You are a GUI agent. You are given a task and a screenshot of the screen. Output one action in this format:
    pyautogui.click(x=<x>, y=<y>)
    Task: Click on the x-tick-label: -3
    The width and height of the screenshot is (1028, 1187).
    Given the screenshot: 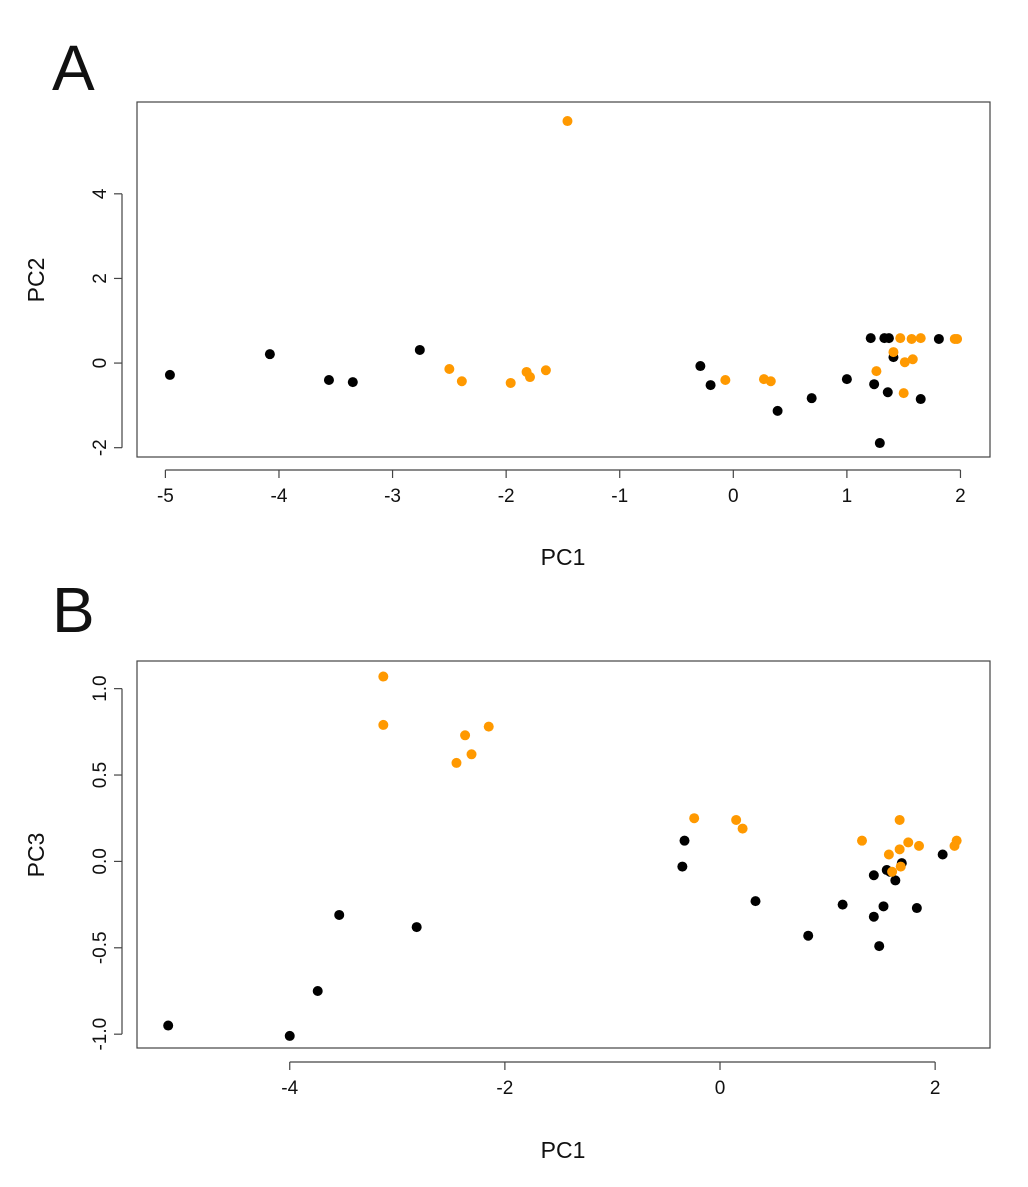 What is the action you would take?
    pyautogui.click(x=392, y=496)
    